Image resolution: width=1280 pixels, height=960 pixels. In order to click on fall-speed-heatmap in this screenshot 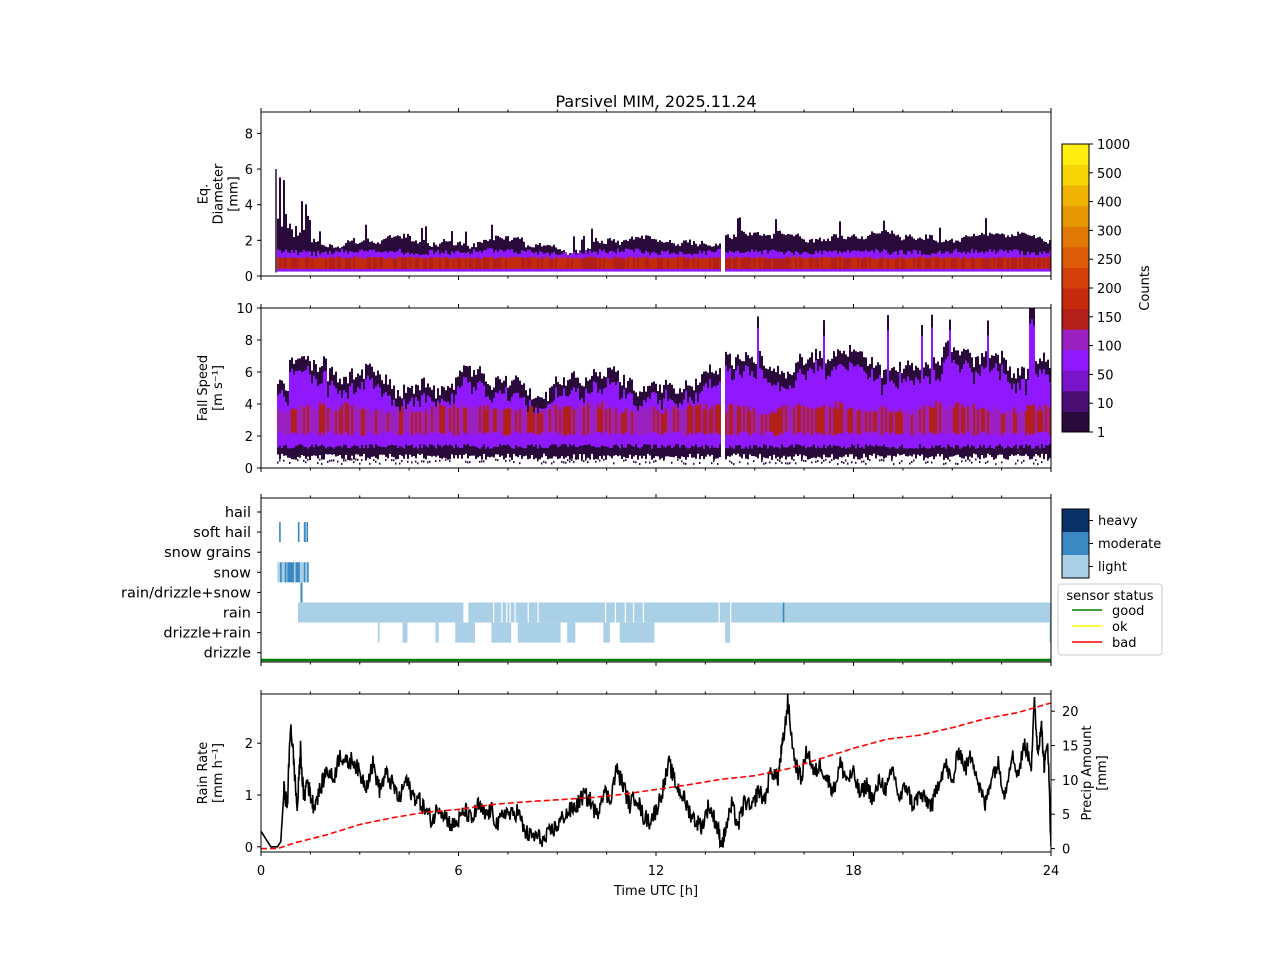, I will do `click(664, 387)`.